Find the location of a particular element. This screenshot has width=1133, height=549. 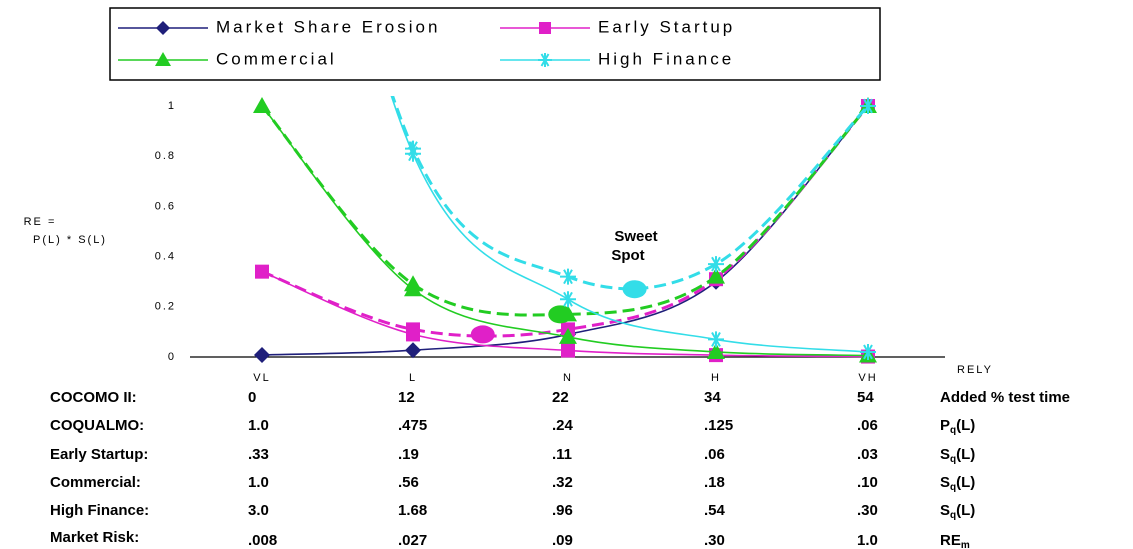

cell: 34 is located at coordinates (712, 397).